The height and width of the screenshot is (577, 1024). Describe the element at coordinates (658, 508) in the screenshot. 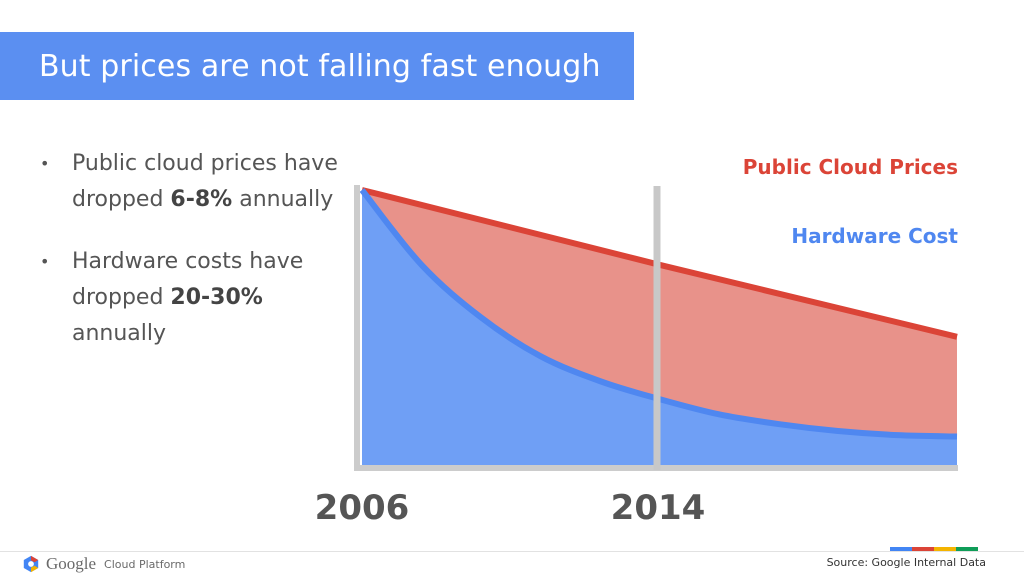

I see `x-tick-label: 2014` at that location.